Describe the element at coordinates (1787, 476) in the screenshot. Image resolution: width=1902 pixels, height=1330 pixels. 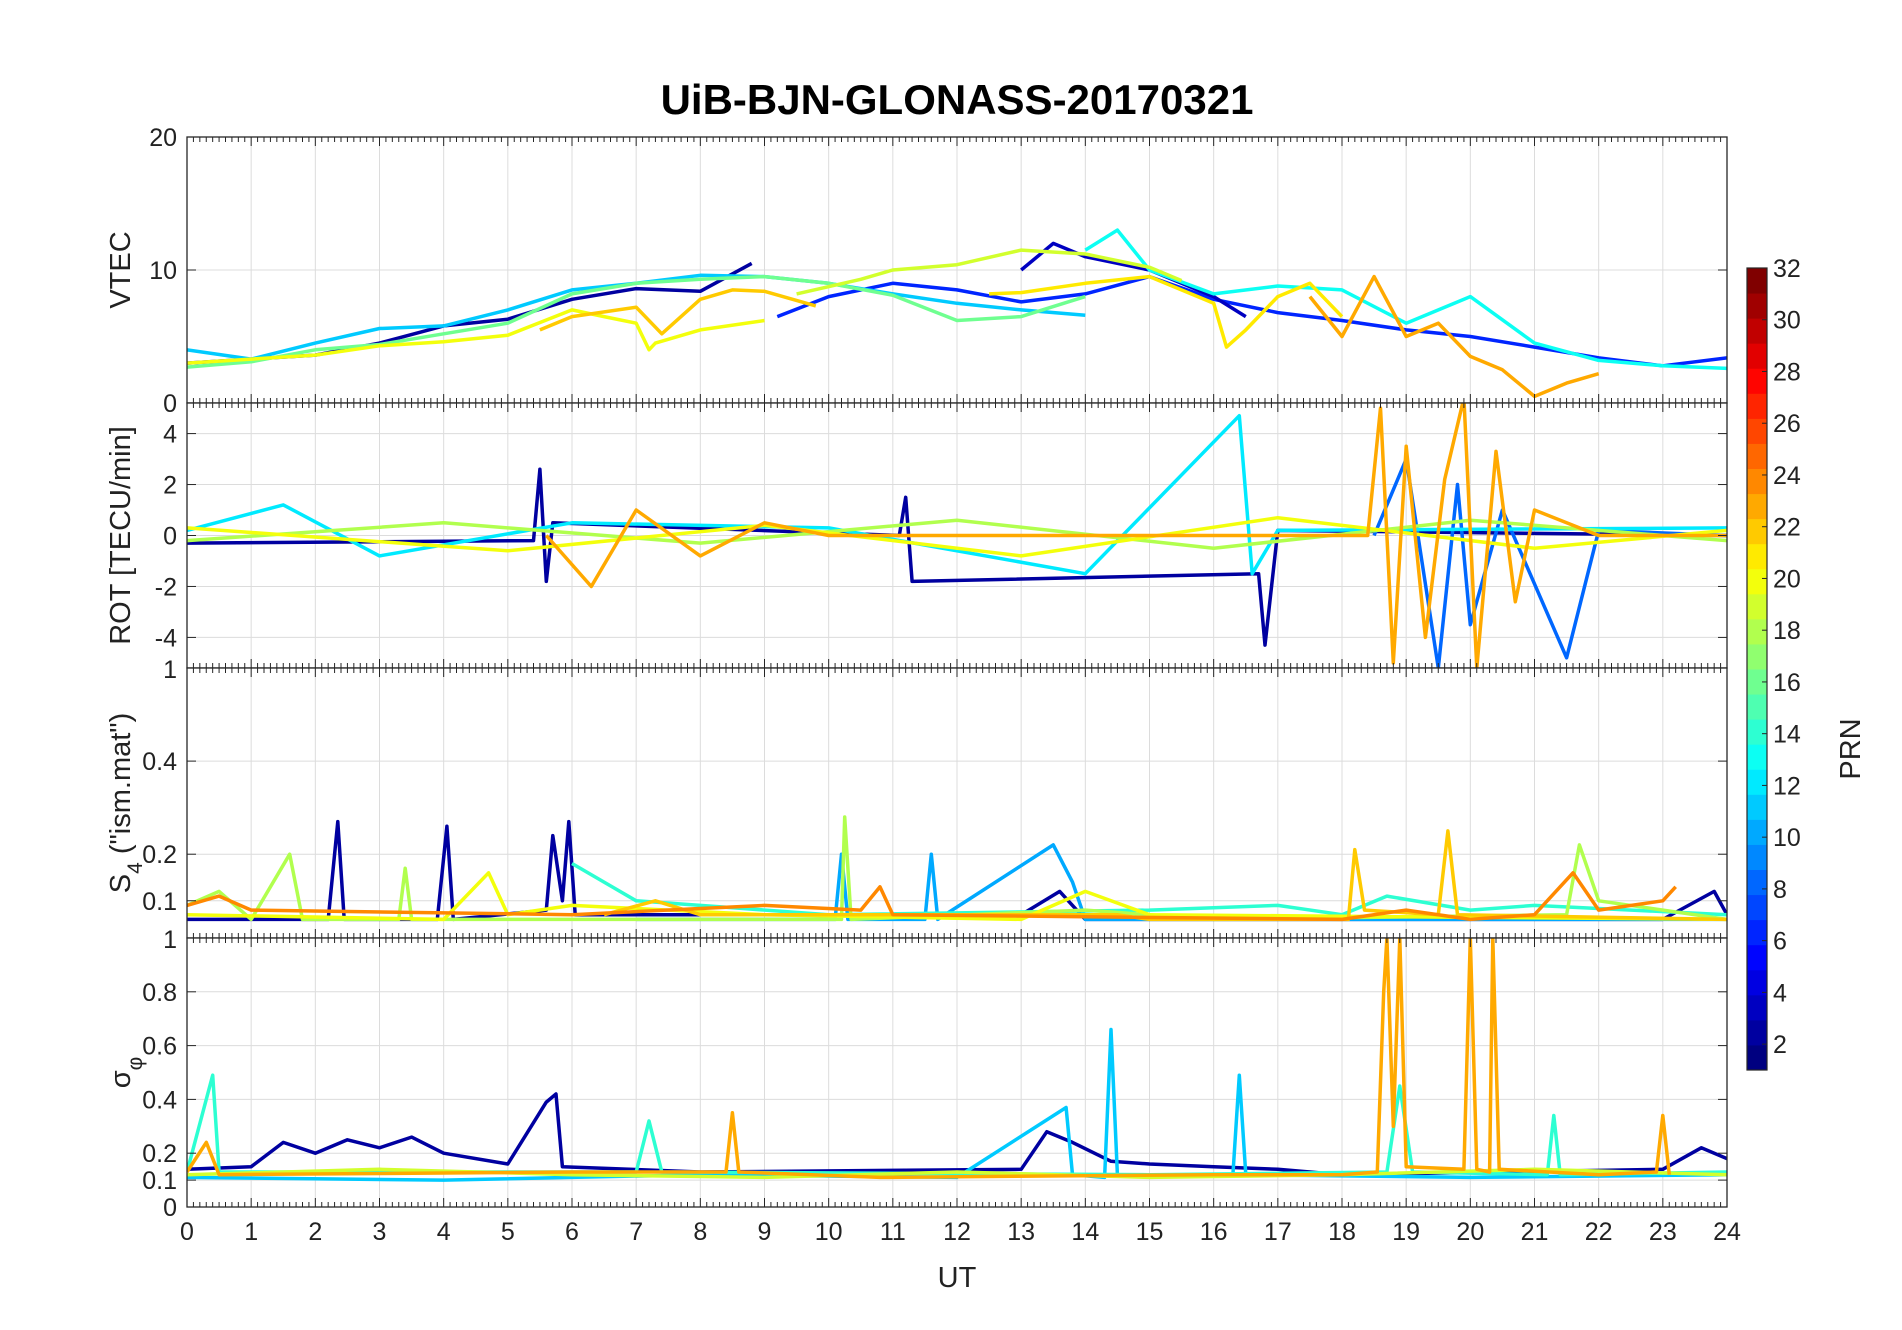
I see `colorbar-tick-label: 24` at that location.